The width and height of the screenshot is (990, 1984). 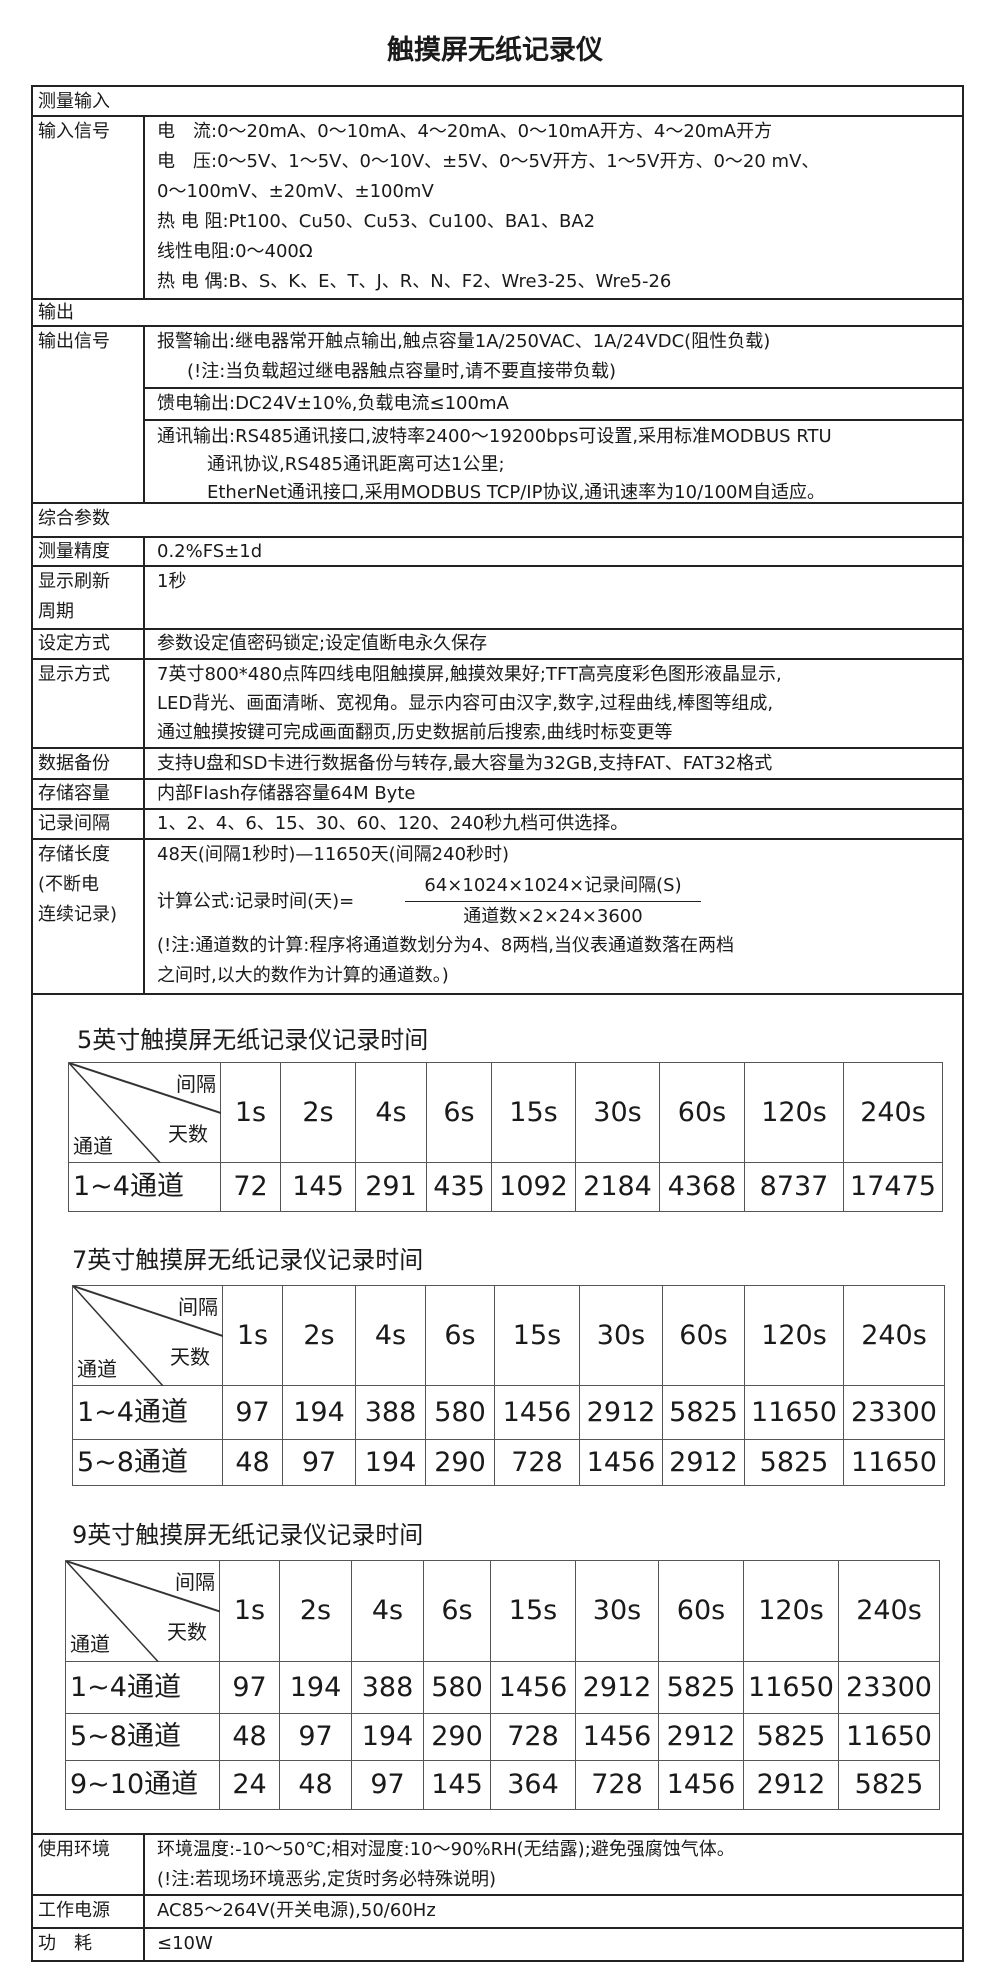 I want to click on length-note: (!注:通道数的计算:程序将通道数划分为4、8两档,当仪表通道数落在两档, so click(x=445, y=945).